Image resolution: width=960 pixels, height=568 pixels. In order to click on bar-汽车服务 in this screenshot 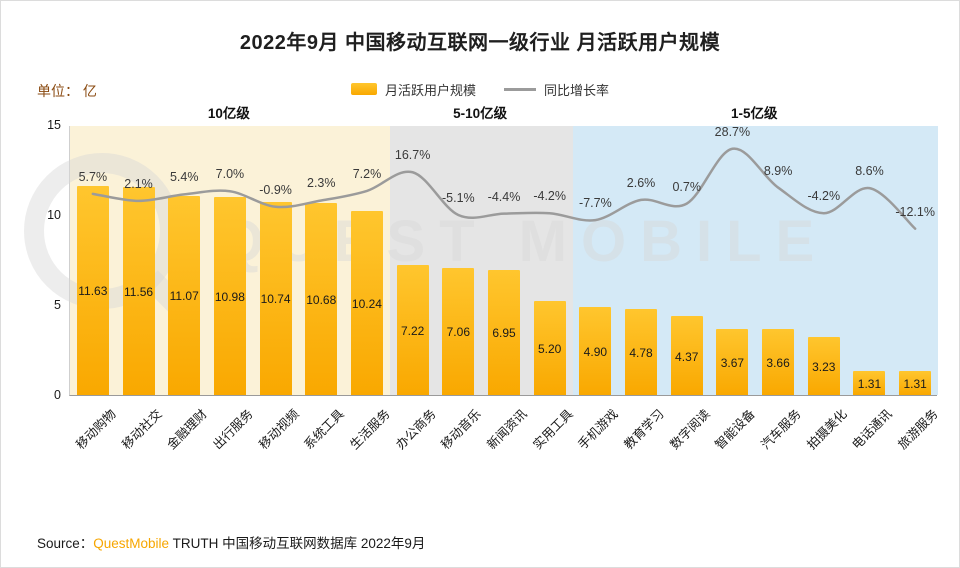, I will do `click(778, 362)`.